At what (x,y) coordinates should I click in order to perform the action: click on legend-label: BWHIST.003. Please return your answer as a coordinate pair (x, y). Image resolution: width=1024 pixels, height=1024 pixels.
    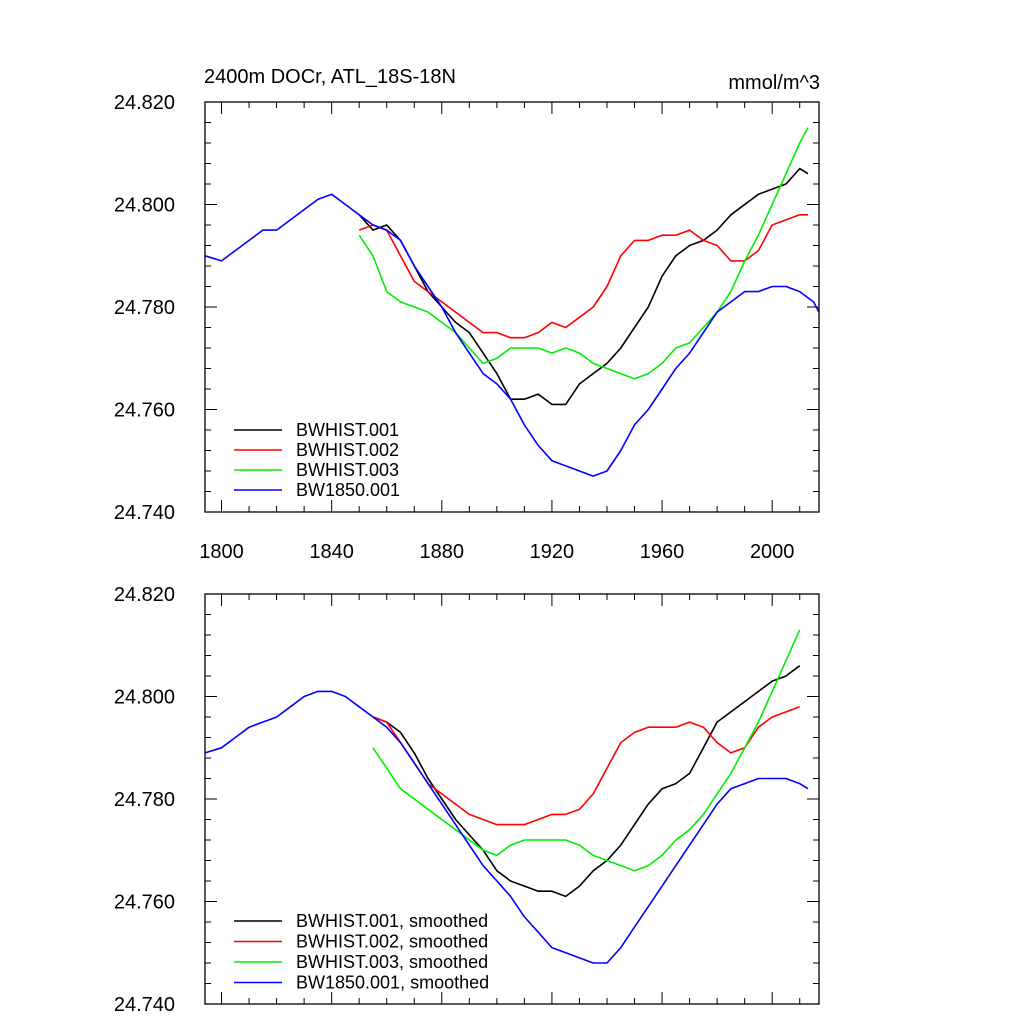
    Looking at the image, I should click on (347, 470).